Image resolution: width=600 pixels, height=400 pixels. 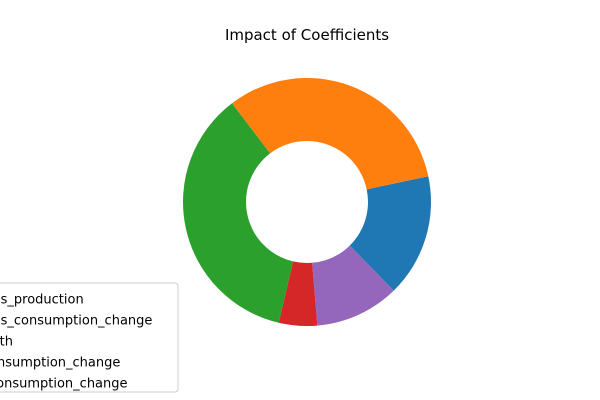 I want to click on legend-box, so click(x=89, y=337).